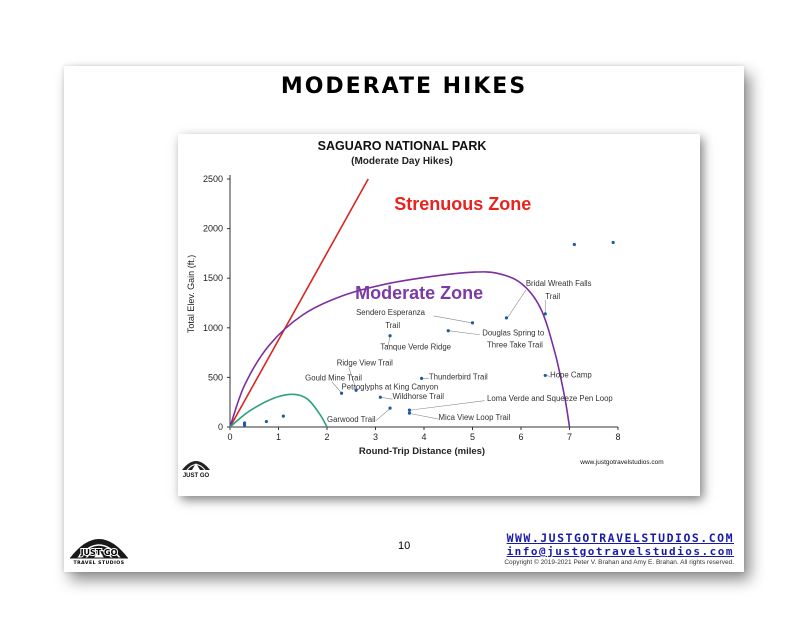  I want to click on page-number: 10, so click(404, 546).